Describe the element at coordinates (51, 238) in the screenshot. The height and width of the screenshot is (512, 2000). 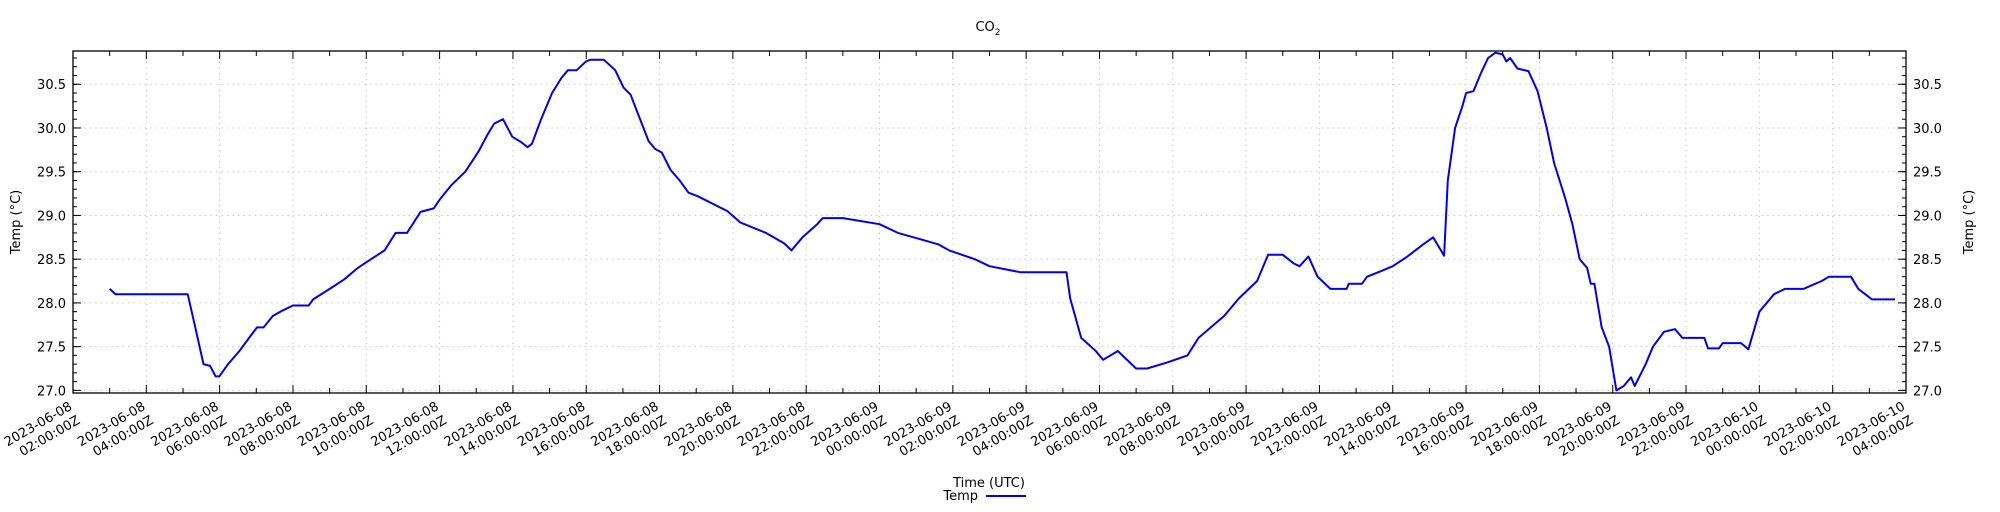
I see `y-tick-labels-left: 27.0 27.5 28.0 28.5 29.0 29.5 30.0 30.5` at that location.